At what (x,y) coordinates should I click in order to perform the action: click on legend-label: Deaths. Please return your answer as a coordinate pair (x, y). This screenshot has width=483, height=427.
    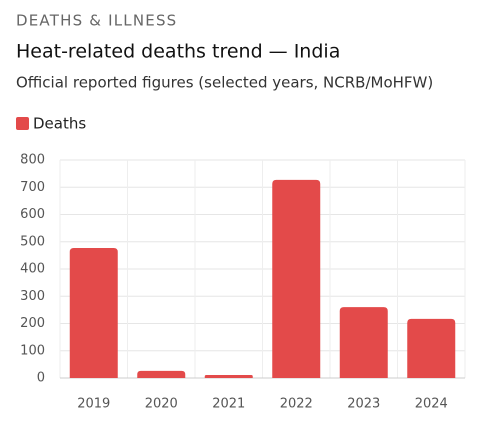
    Looking at the image, I should click on (59, 124).